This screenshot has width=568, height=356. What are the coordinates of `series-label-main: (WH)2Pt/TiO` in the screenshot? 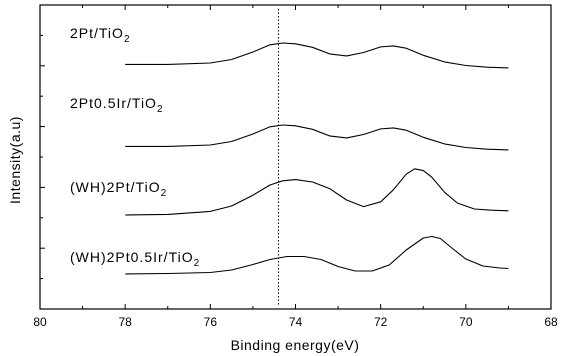 It's located at (115, 187).